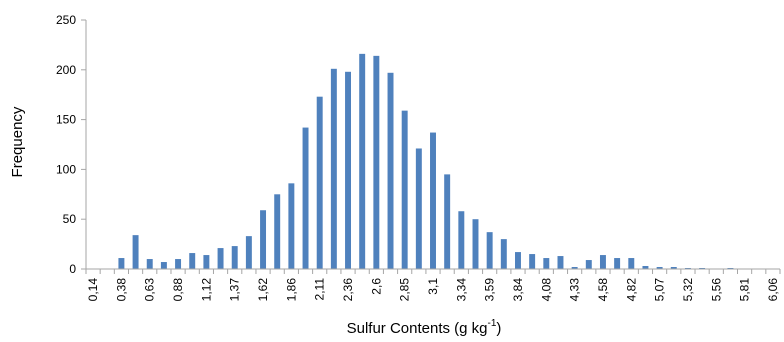 The image size is (784, 342). Describe the element at coordinates (773, 290) in the screenshot. I see `x-tick-label-24: 6,06` at that location.